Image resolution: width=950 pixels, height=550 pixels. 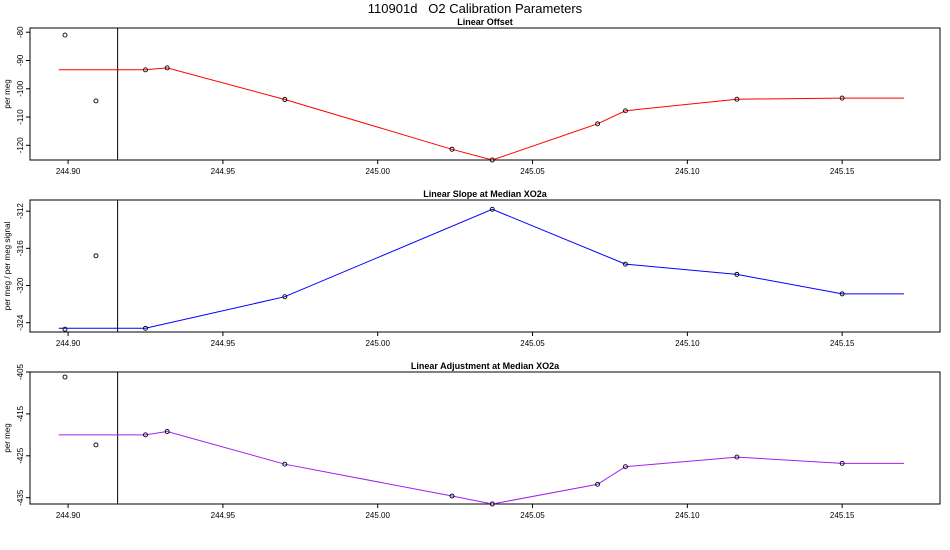 What do you see at coordinates (20, 60) in the screenshot?
I see `y-tick-label: -90` at bounding box center [20, 60].